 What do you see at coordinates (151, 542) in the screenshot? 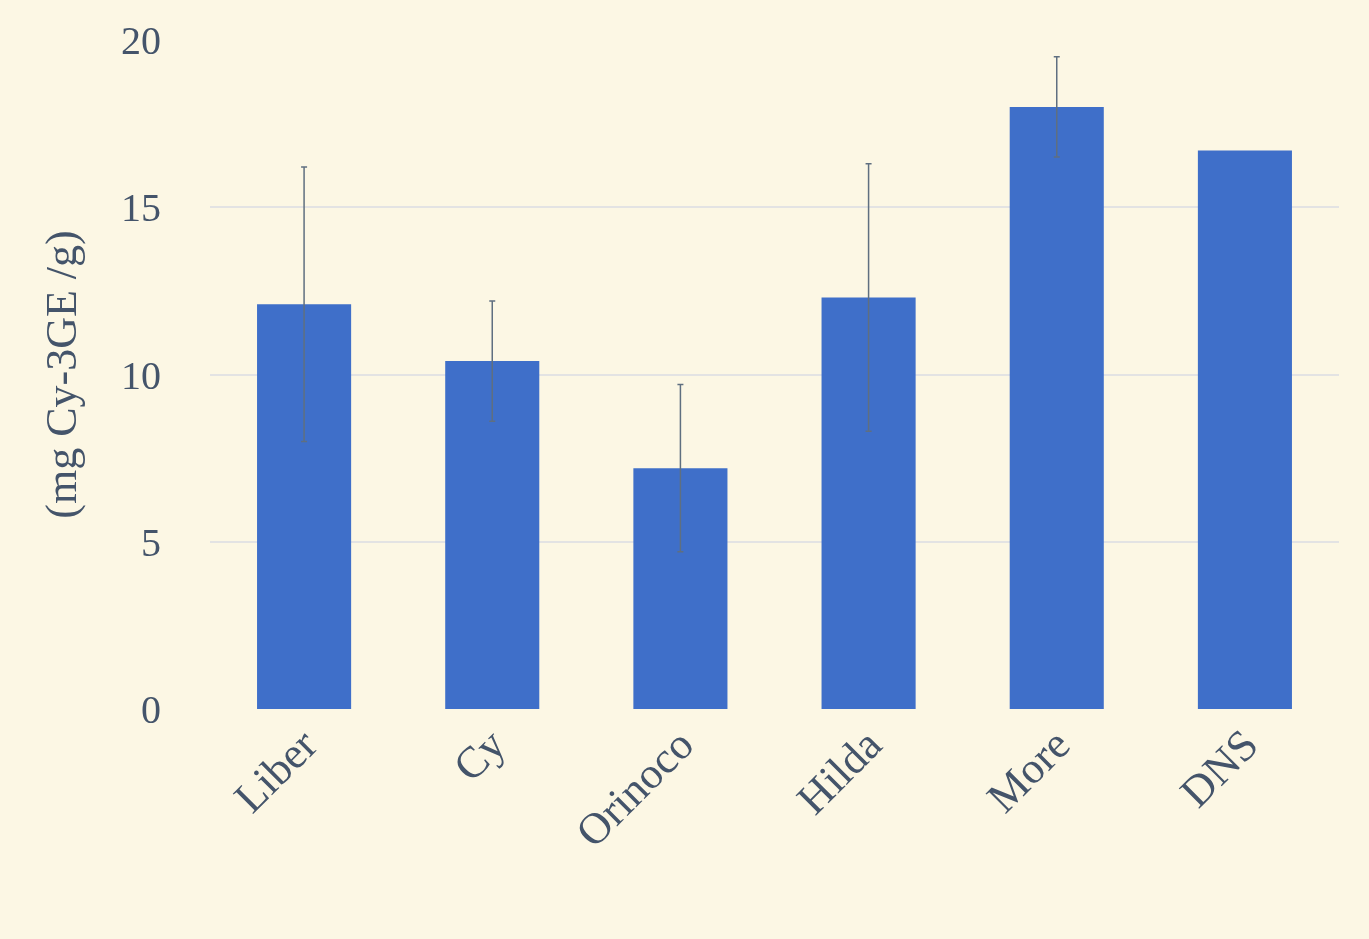
I see `y-tick-label: 5` at bounding box center [151, 542].